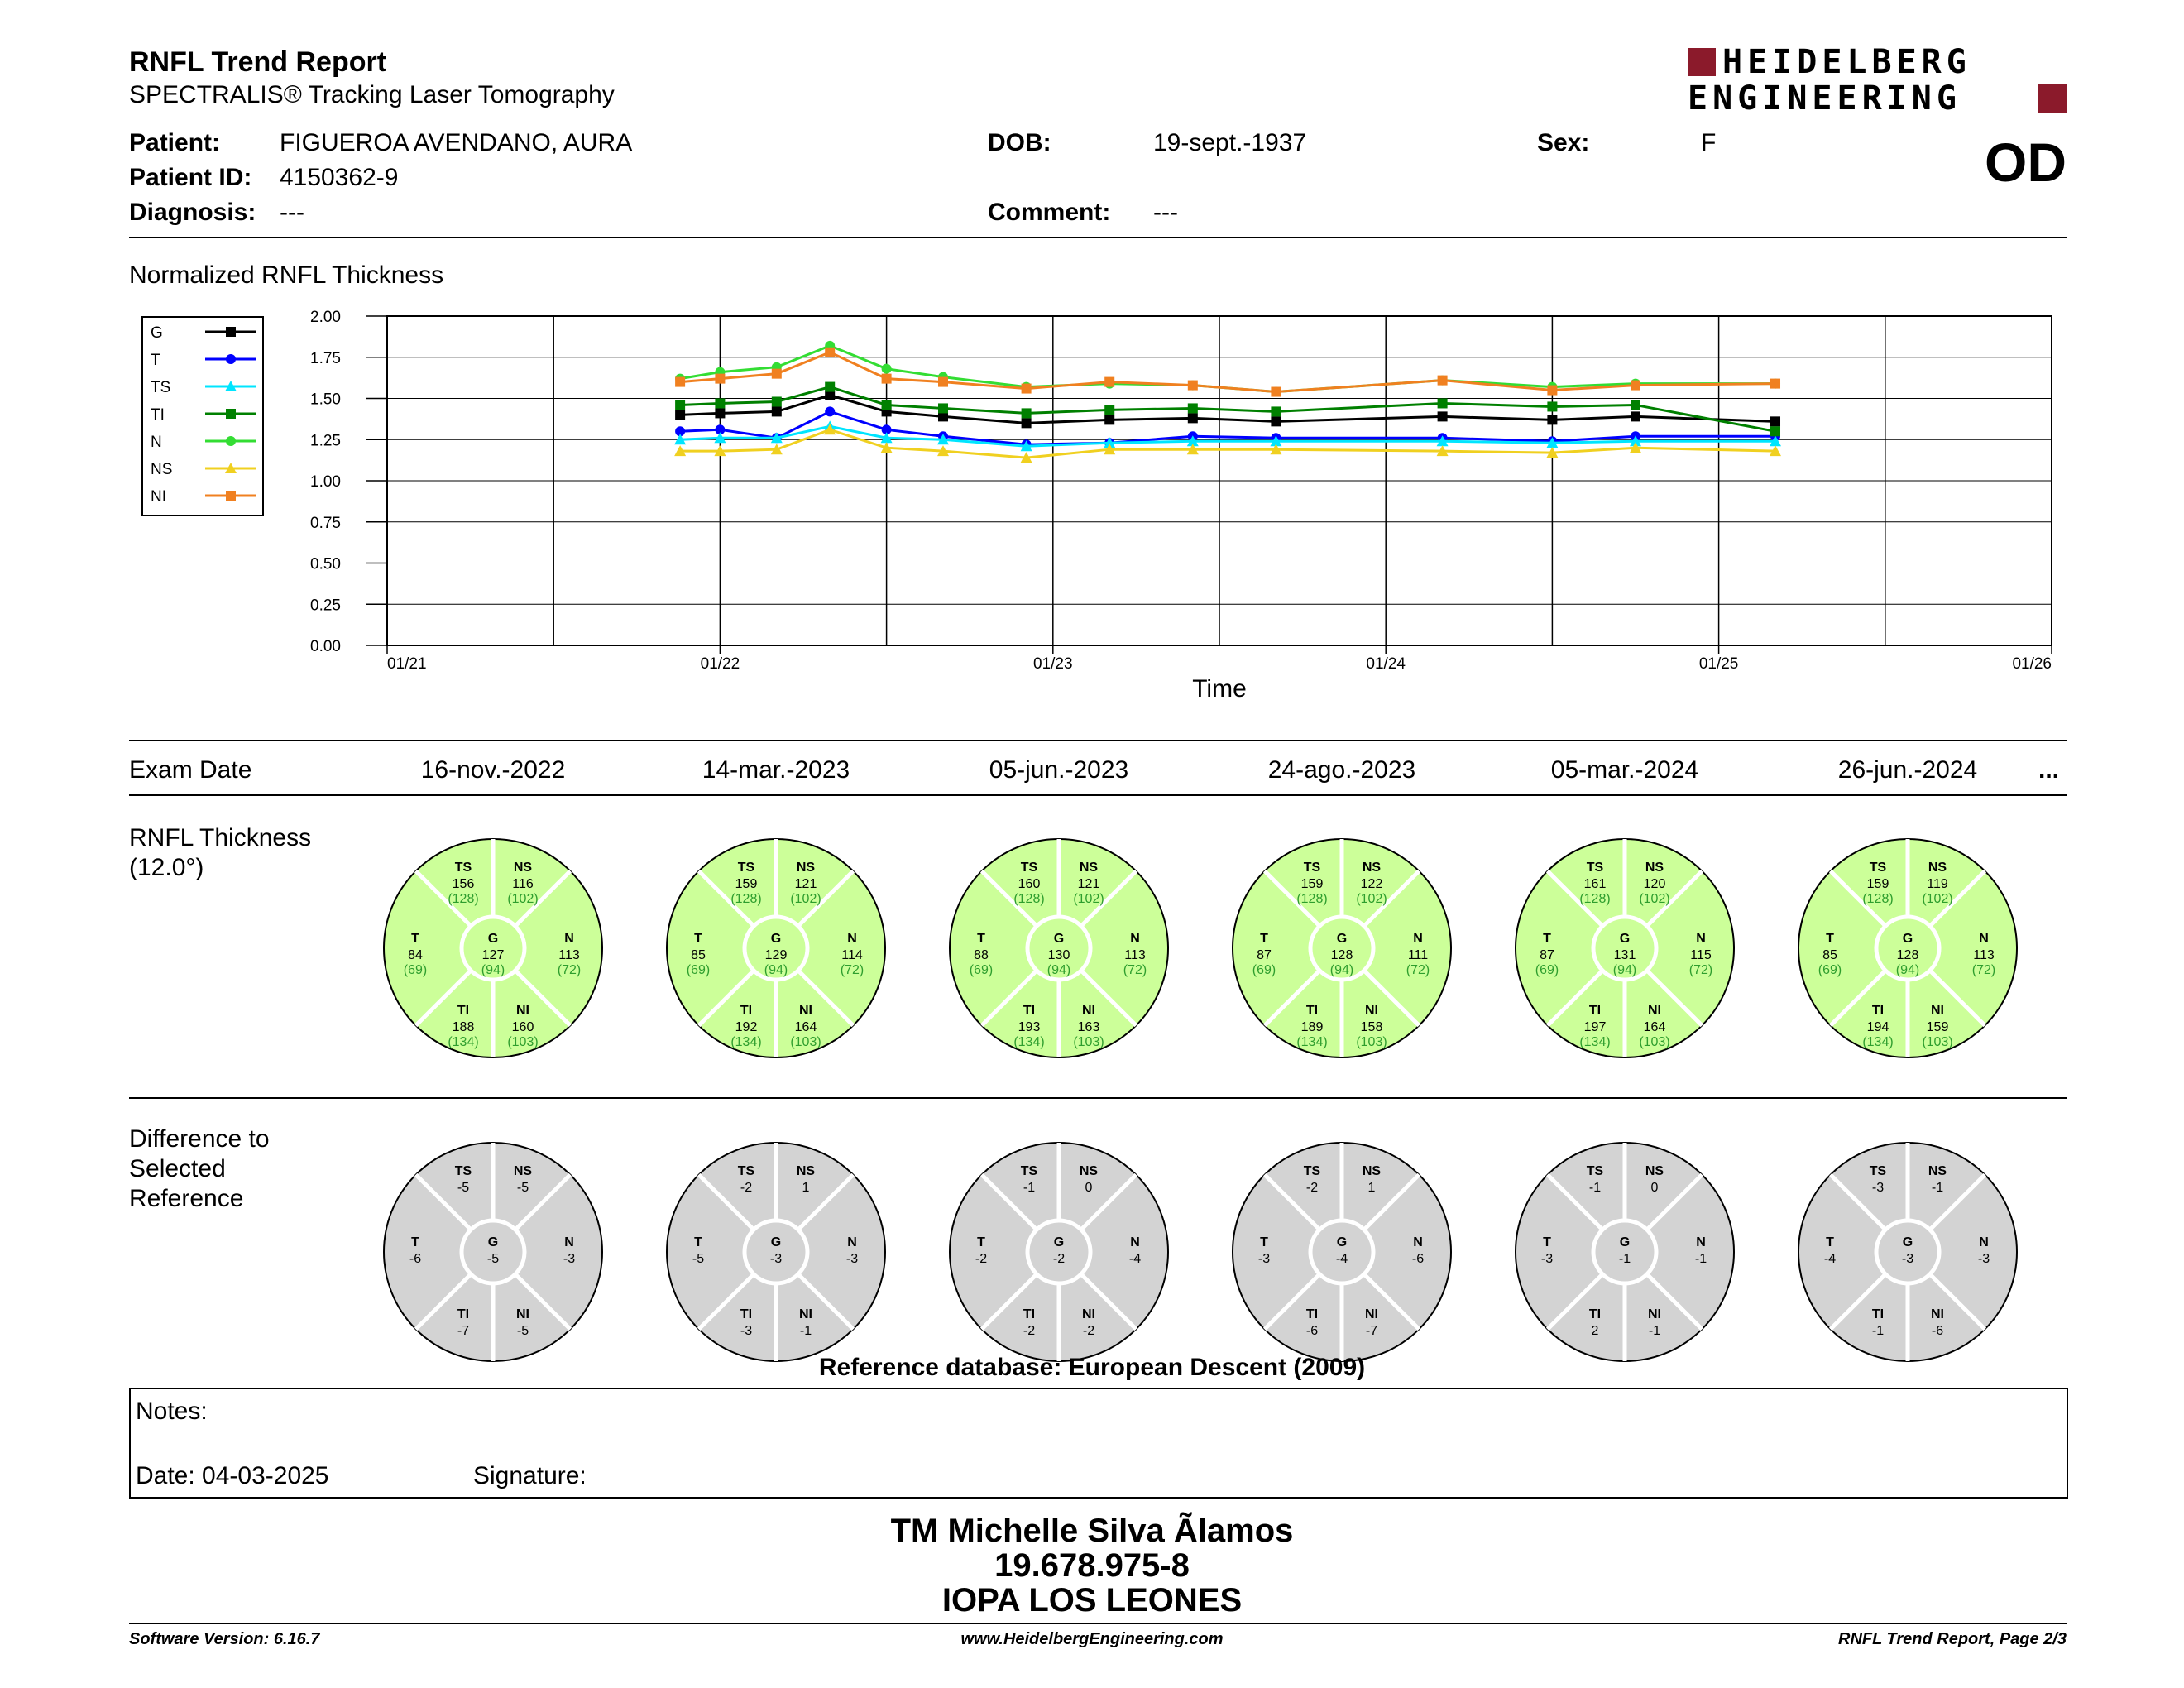 The image size is (2184, 1688). I want to click on sector-reference-ns: (102), so click(1937, 899).